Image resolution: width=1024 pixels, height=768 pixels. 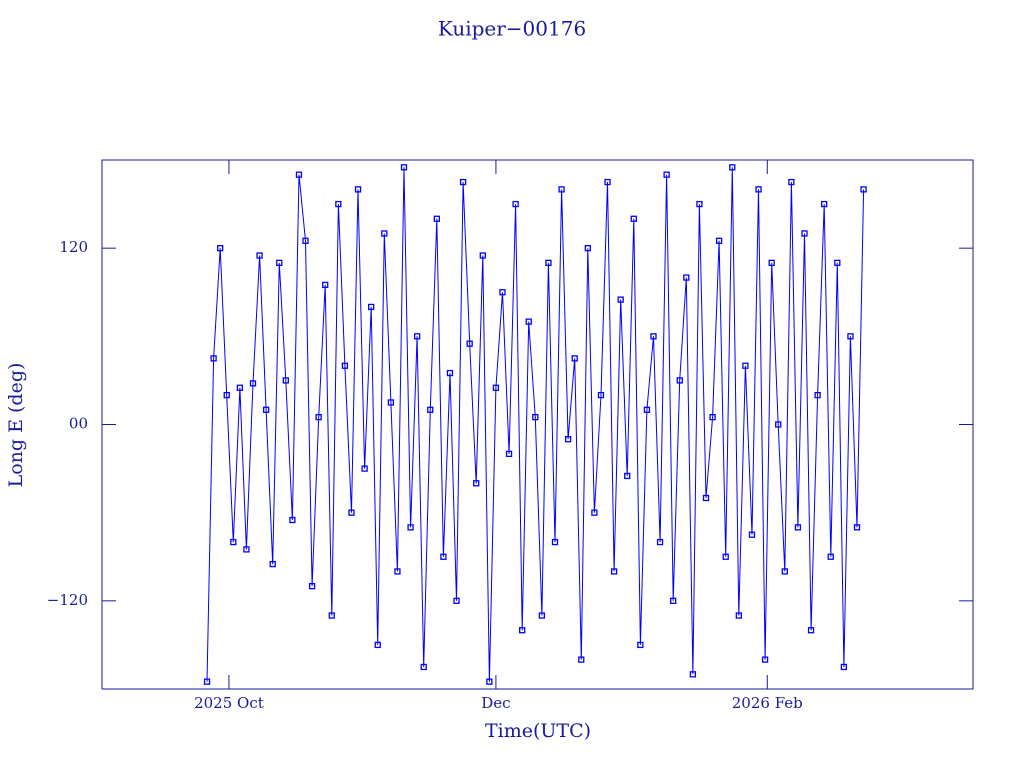 I want to click on y-tick-label: 120, so click(x=73, y=247).